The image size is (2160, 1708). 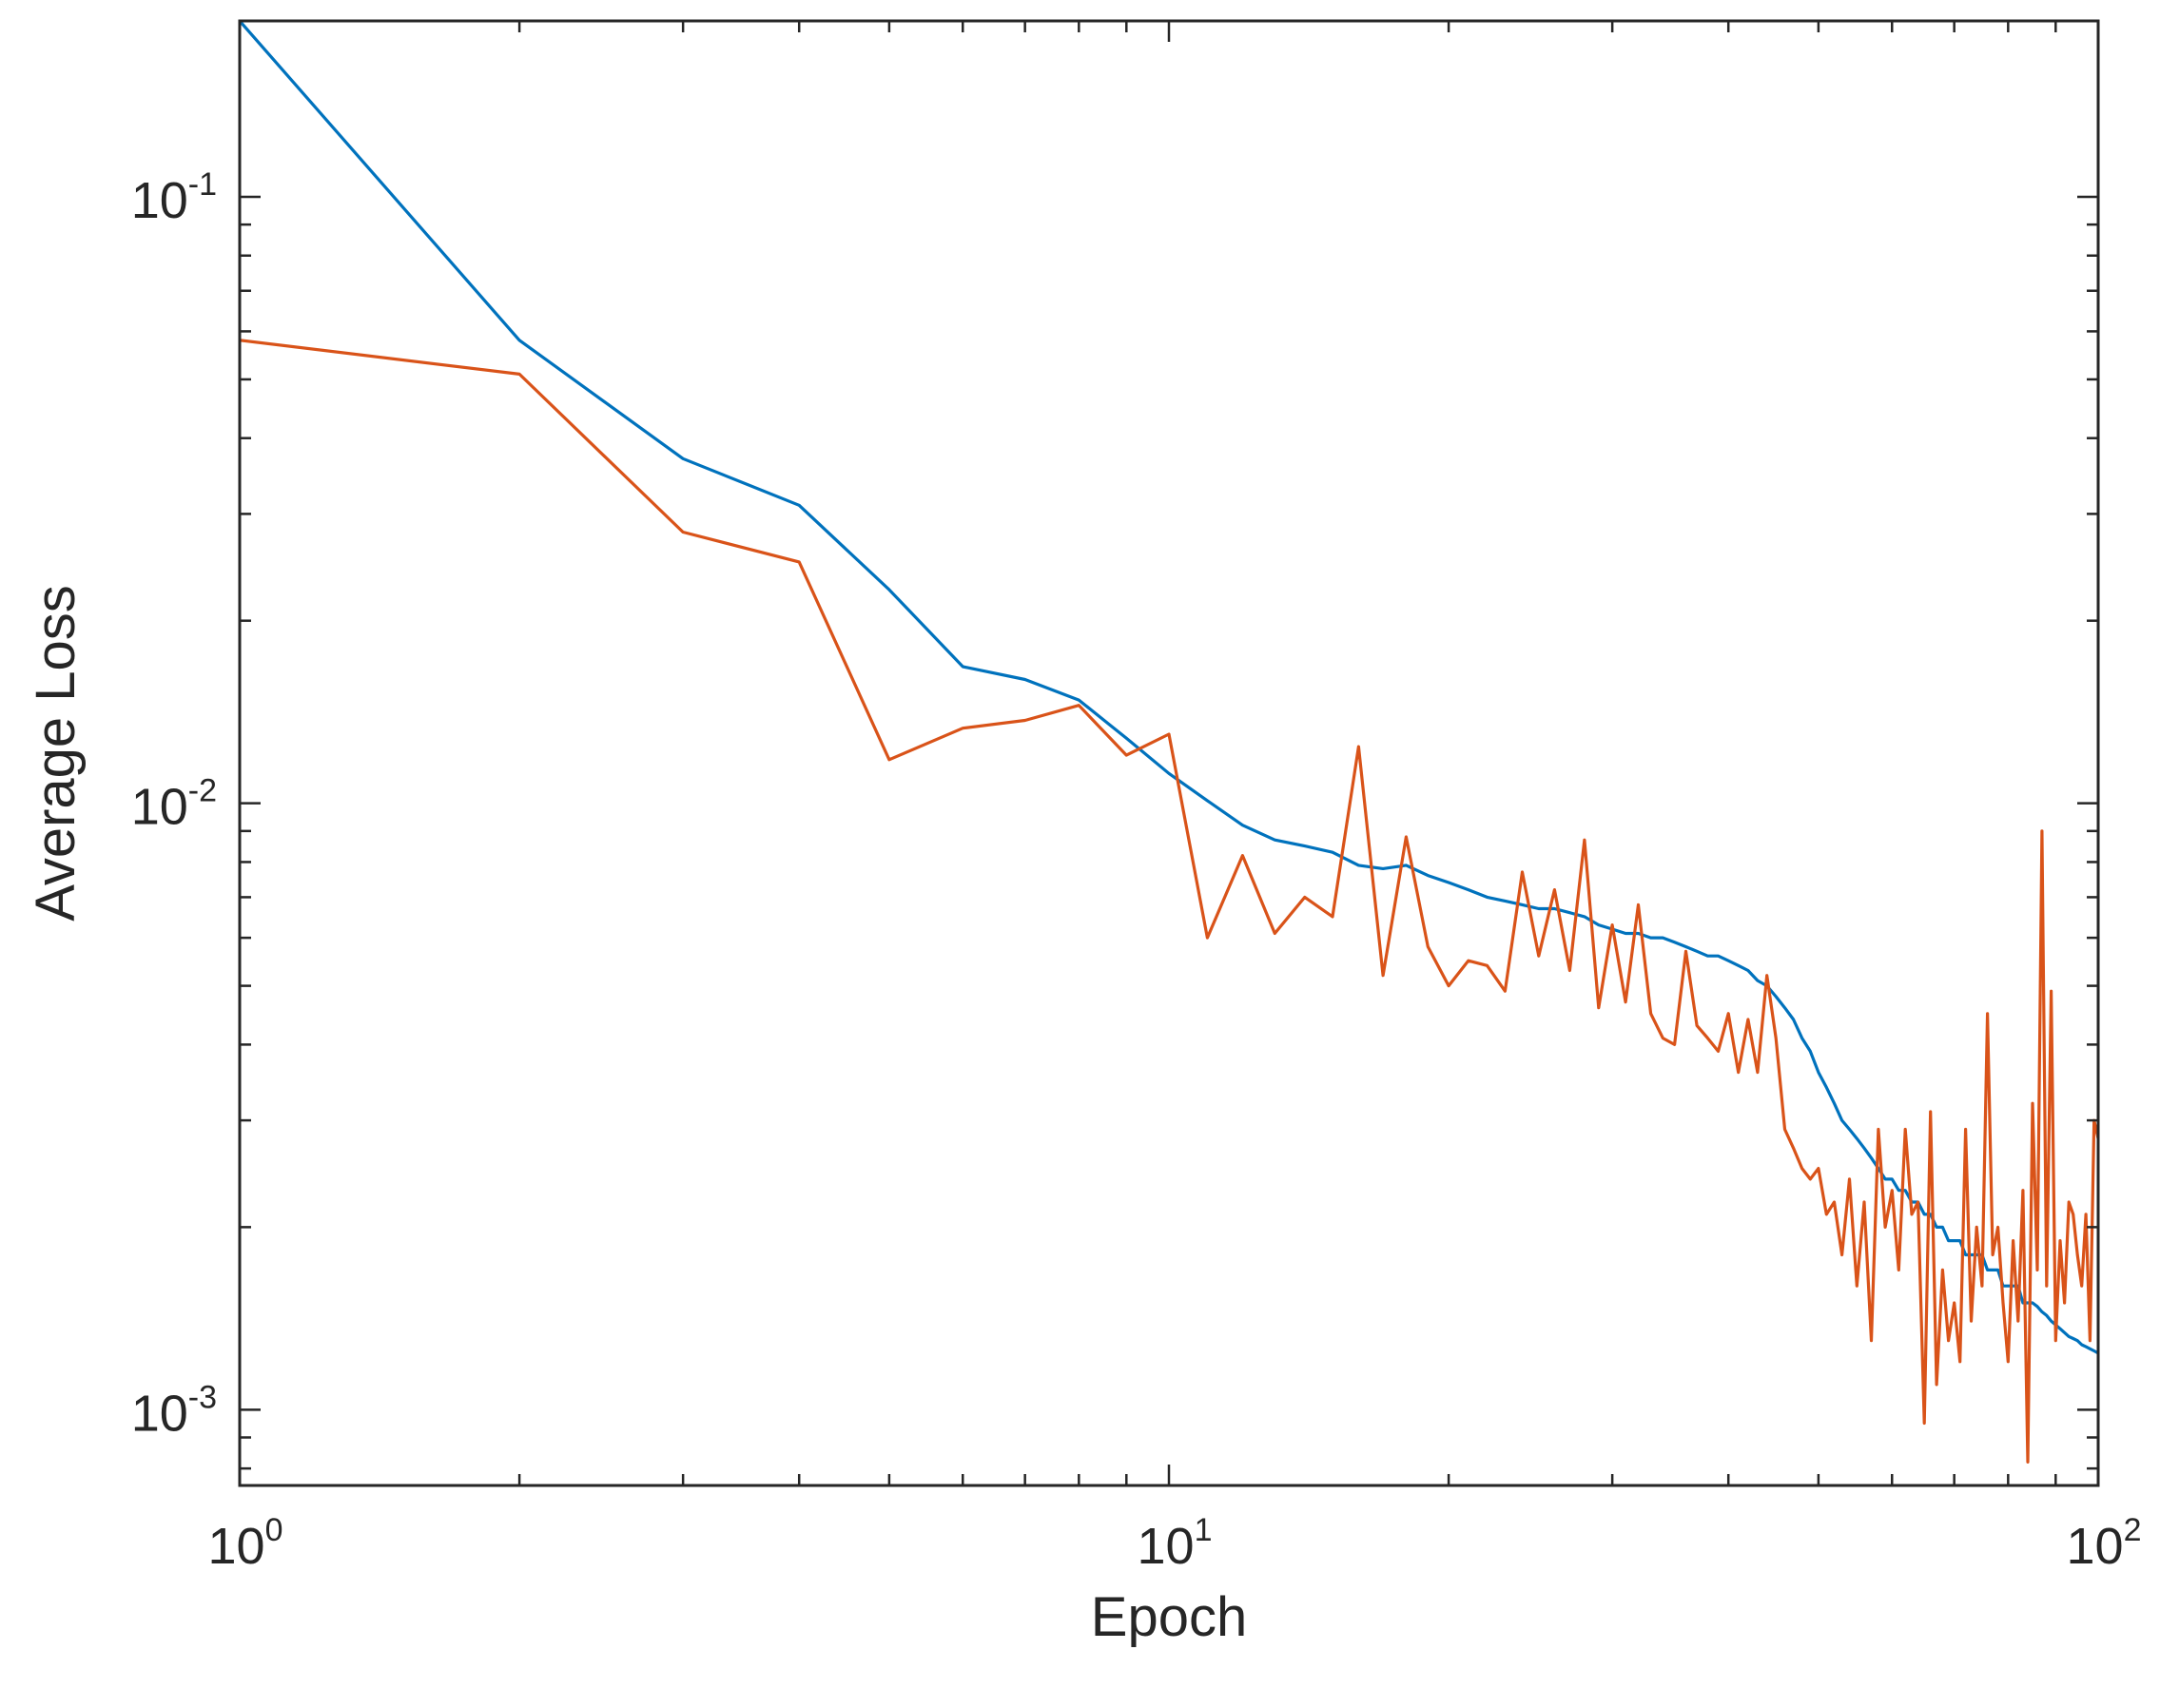 What do you see at coordinates (174, 1410) in the screenshot?
I see `y-tick-label: 10⁻³` at bounding box center [174, 1410].